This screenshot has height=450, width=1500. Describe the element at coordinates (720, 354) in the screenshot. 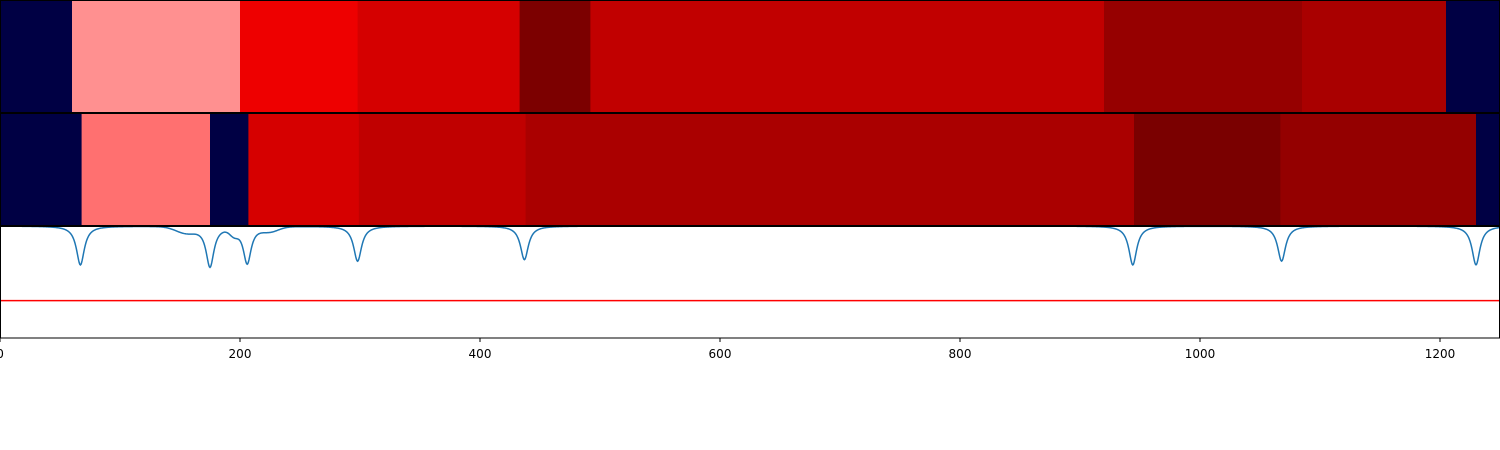

I see `x-tick-label-600: 600` at that location.